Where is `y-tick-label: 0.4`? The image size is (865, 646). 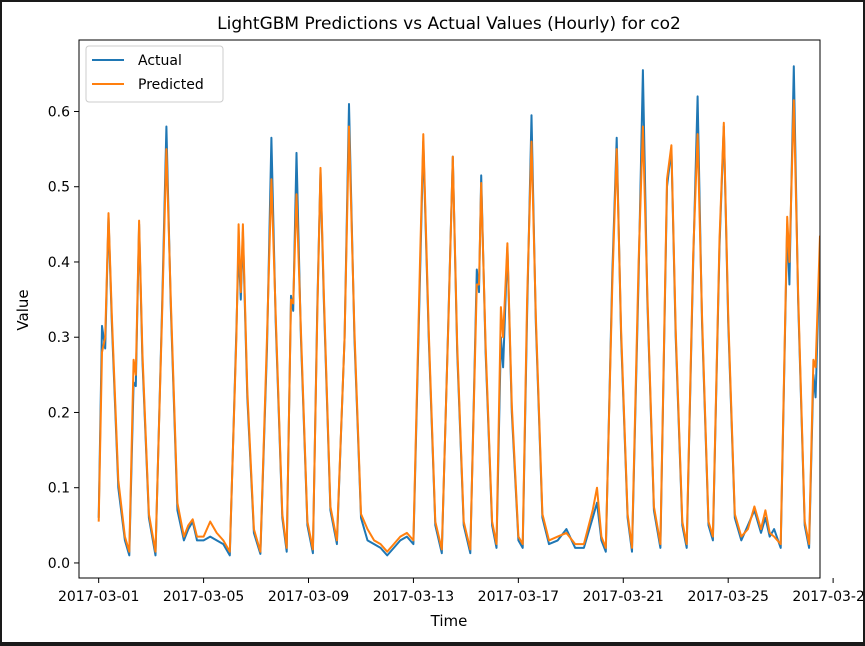
y-tick-label: 0.4 is located at coordinates (59, 263).